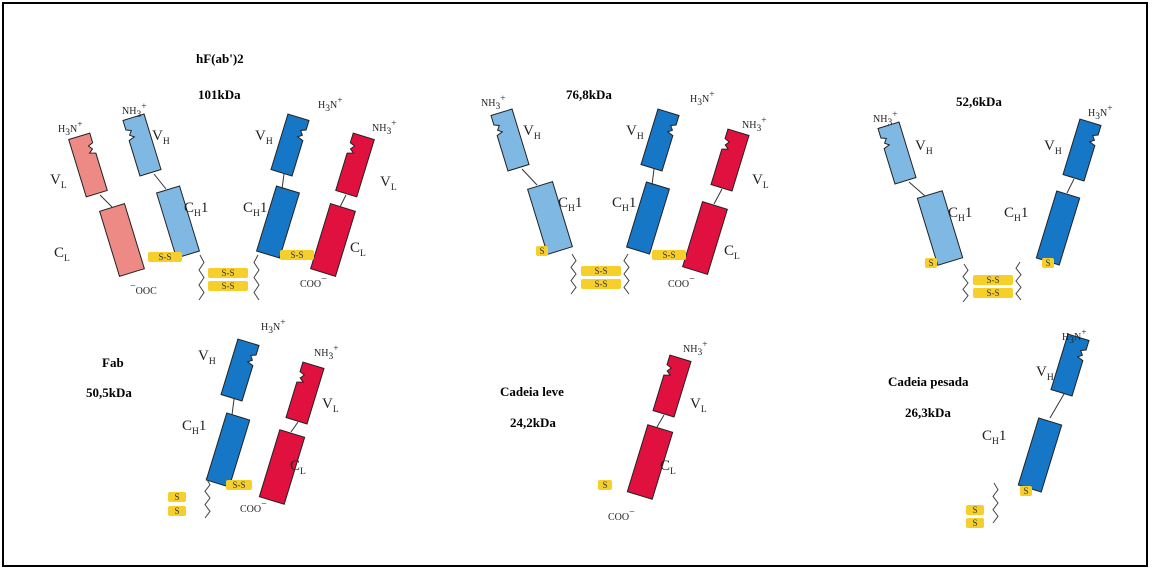 The width and height of the screenshot is (1152, 571). What do you see at coordinates (113, 362) in the screenshot?
I see `fragment-name-fab: Fab` at bounding box center [113, 362].